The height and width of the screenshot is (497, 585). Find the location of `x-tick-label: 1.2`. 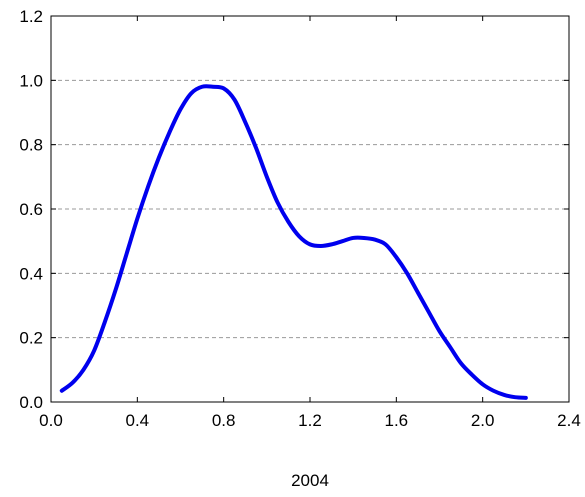

x-tick-label: 1.2 is located at coordinates (310, 420).